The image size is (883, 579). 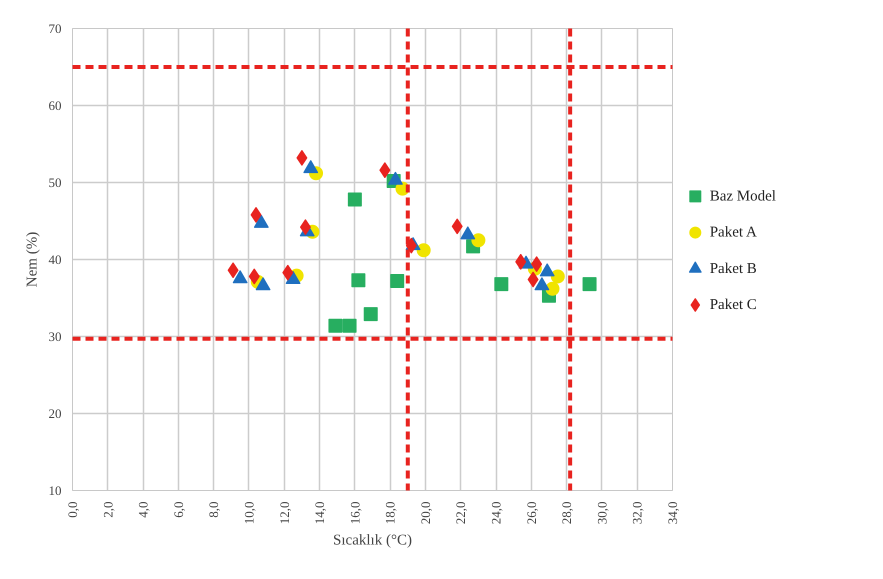 I want to click on x-tick-label: 8,0, so click(x=214, y=510).